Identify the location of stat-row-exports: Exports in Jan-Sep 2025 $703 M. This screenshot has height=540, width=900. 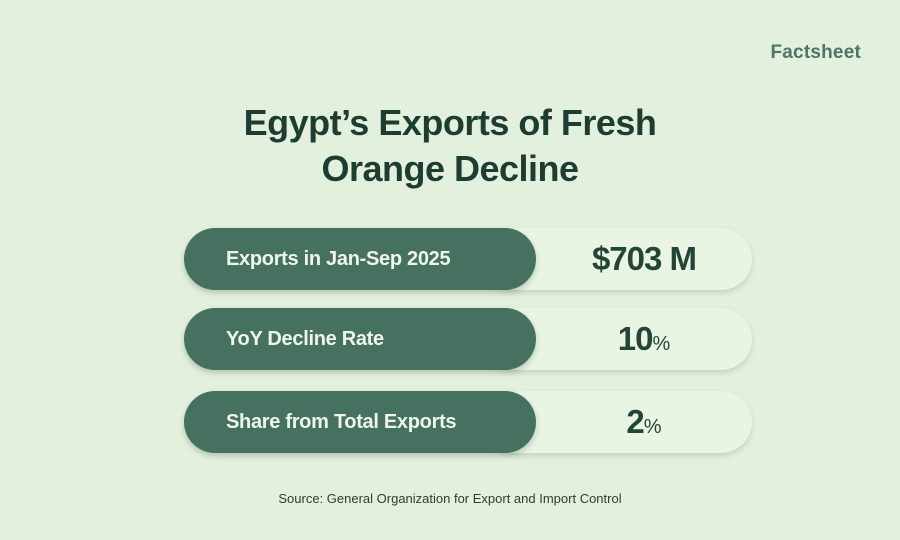
(468, 259).